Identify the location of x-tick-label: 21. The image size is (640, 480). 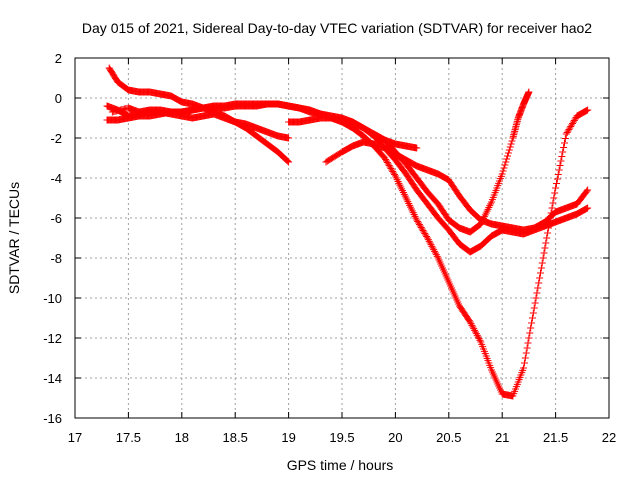
(502, 437).